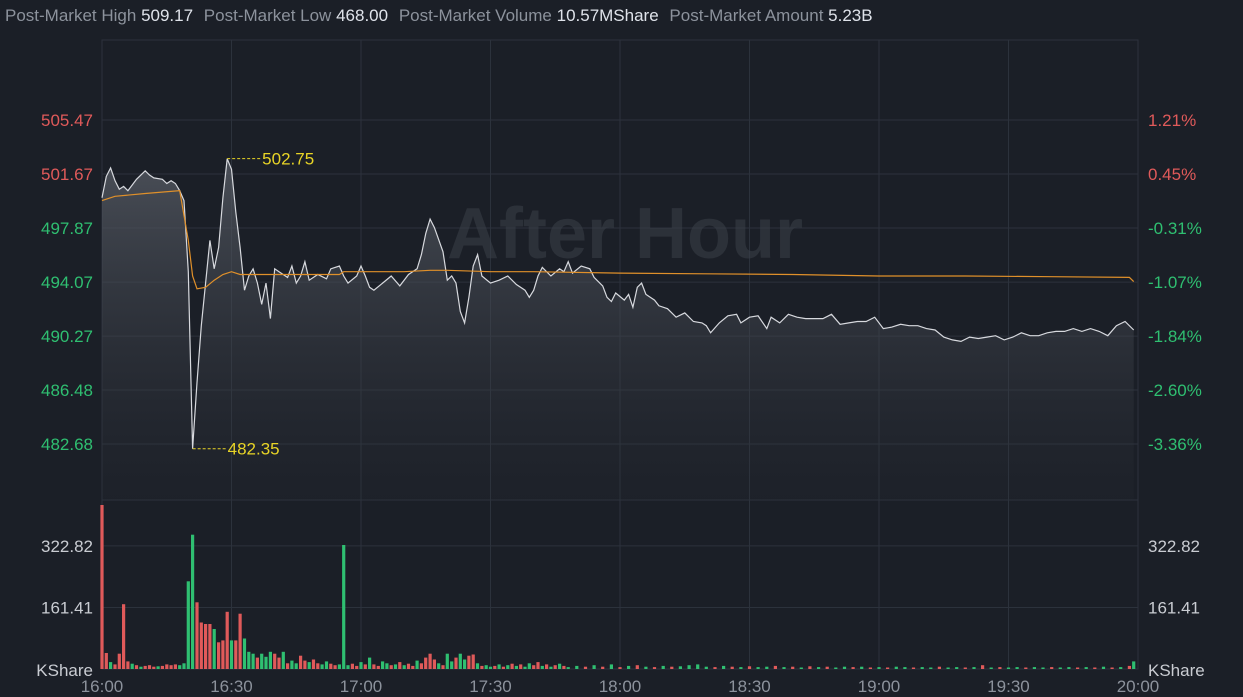  I want to click on percent-tick-label: -1.84%, so click(1175, 336).